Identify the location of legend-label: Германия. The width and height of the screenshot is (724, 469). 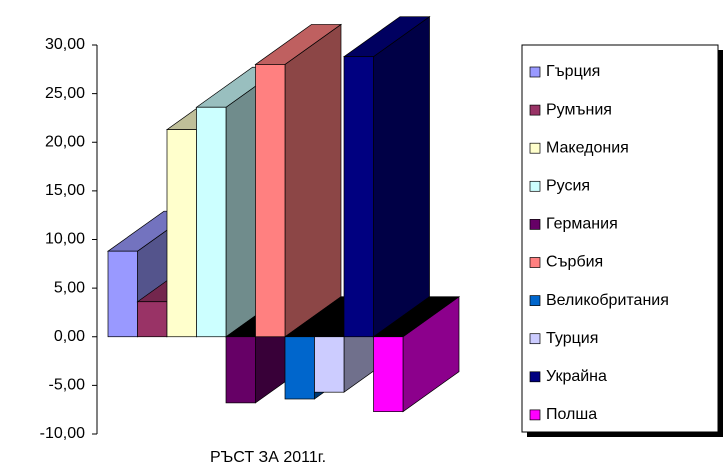
(582, 224).